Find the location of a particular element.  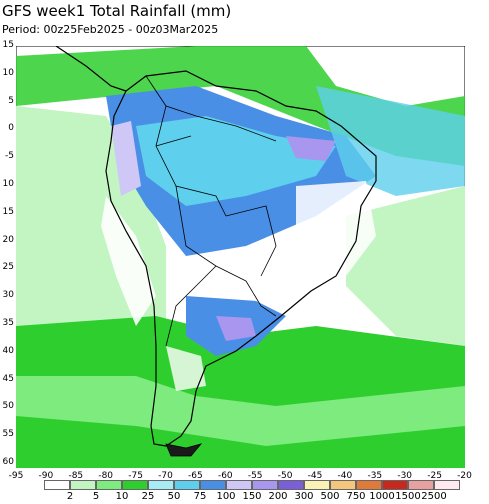

rain-band-parana-heavy is located at coordinates (236, 328).